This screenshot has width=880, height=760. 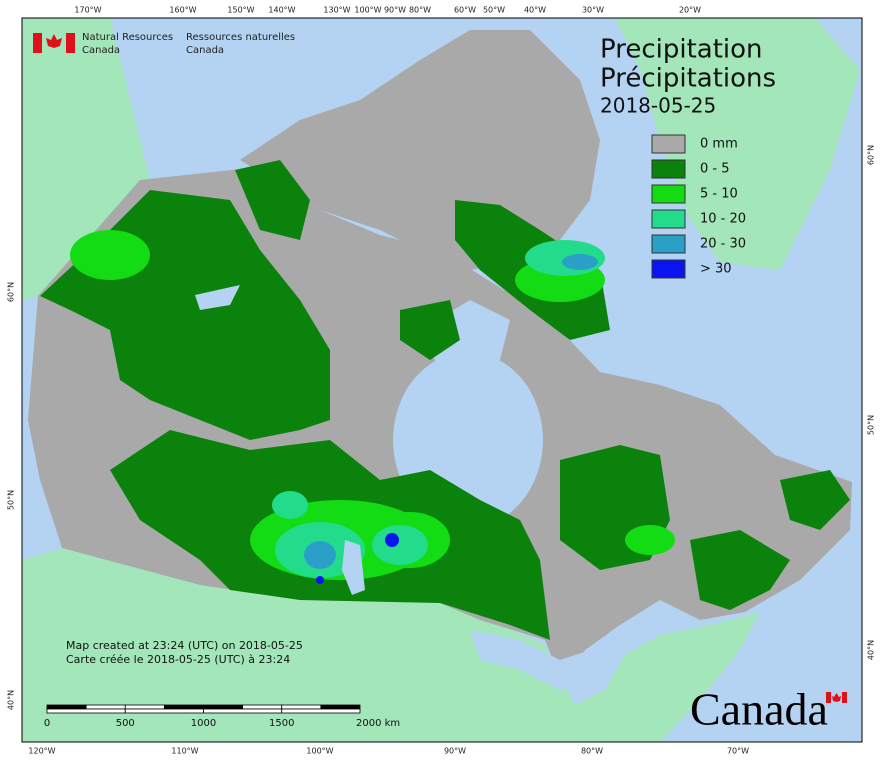 I want to click on scale-label: 2000 km, so click(x=378, y=723).